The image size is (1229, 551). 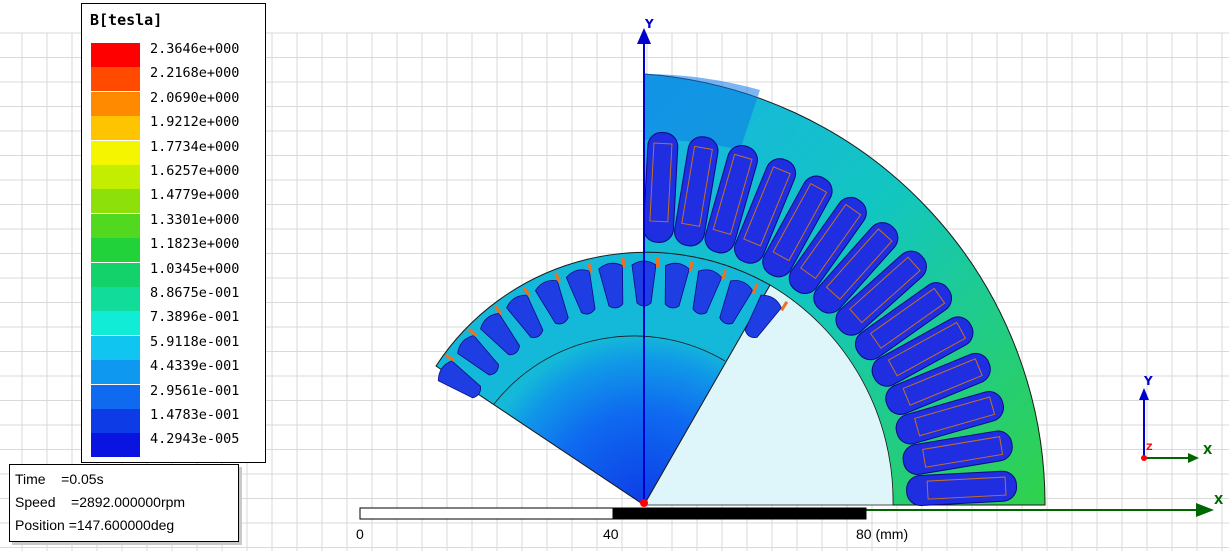 What do you see at coordinates (613, 328) in the screenshot?
I see `rotor-slots` at bounding box center [613, 328].